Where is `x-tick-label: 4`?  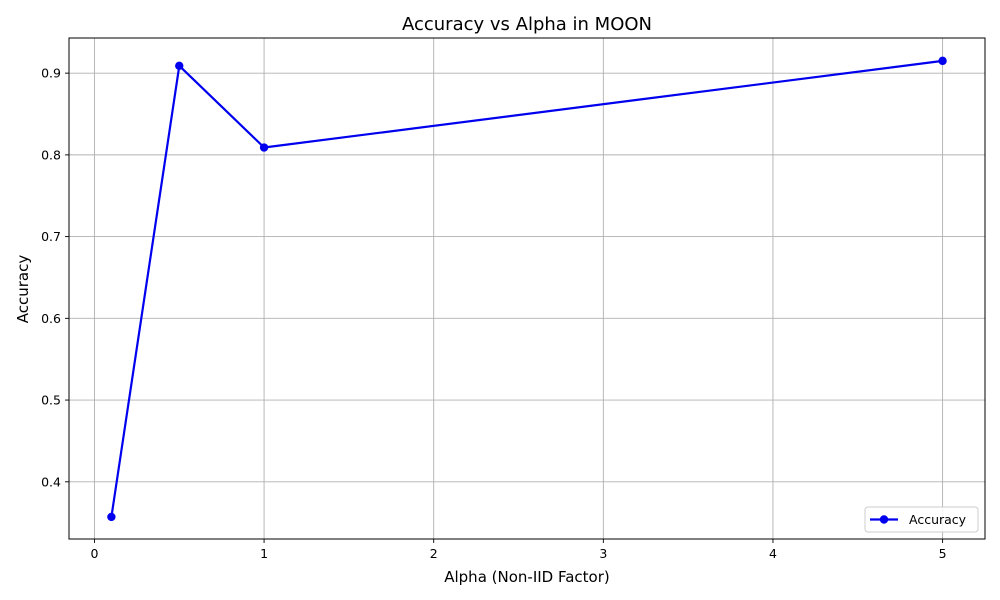 x-tick-label: 4 is located at coordinates (773, 553).